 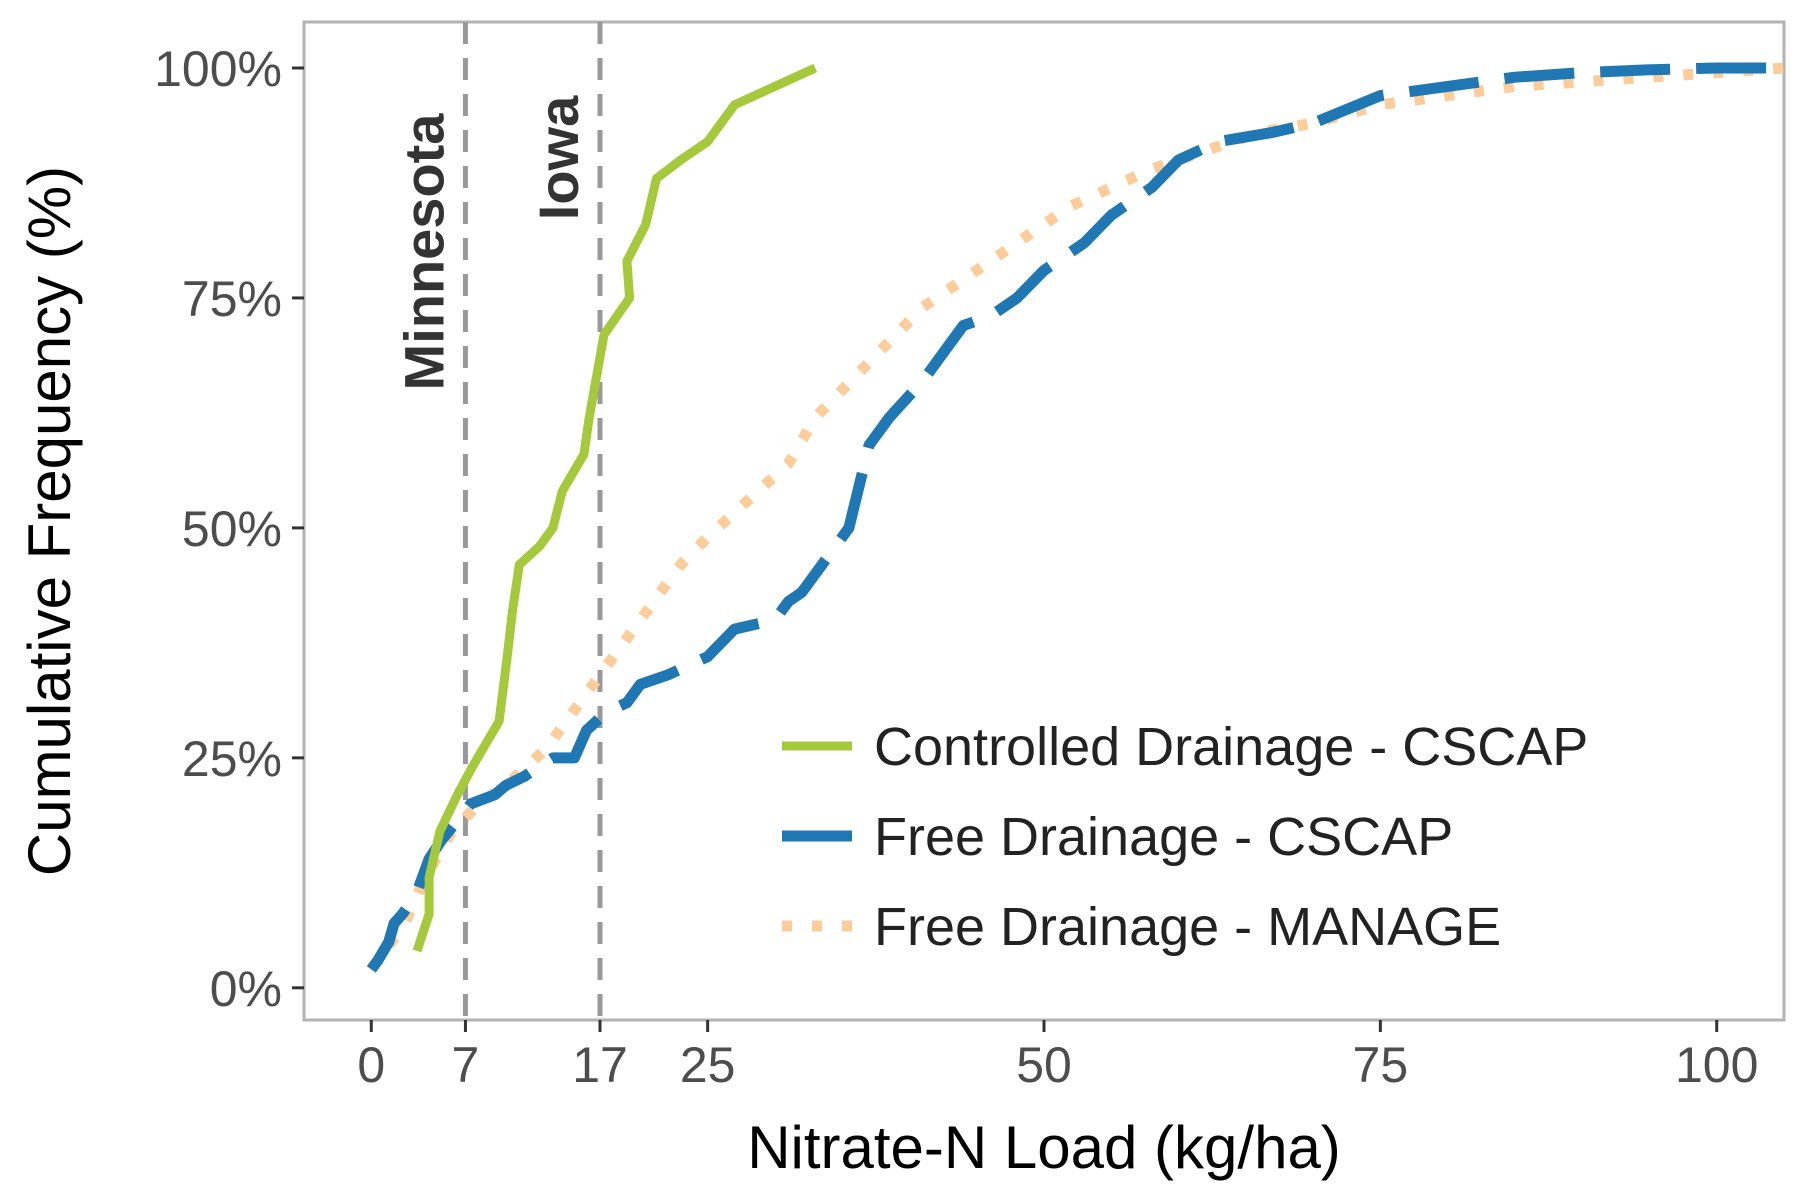 What do you see at coordinates (532, 521) in the screenshot?
I see `reference-lines` at bounding box center [532, 521].